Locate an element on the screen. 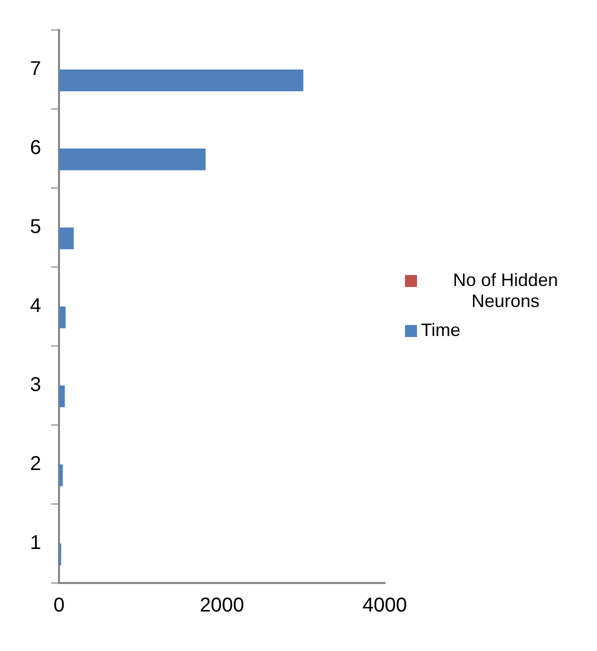 This screenshot has height=651, width=597. y-tick-label: 7 is located at coordinates (36, 69).